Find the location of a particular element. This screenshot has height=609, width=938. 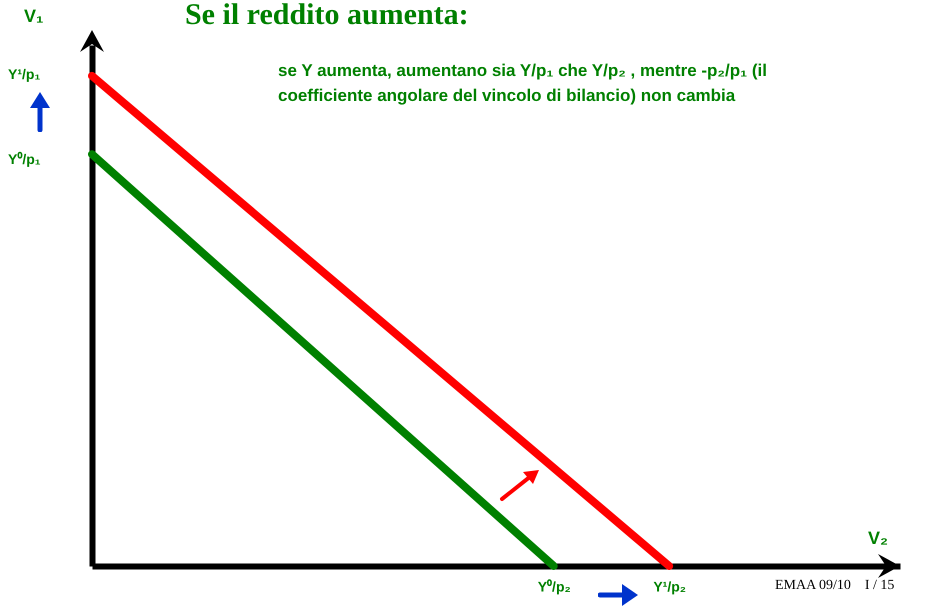

y-axis-title: V₁ is located at coordinates (34, 16).